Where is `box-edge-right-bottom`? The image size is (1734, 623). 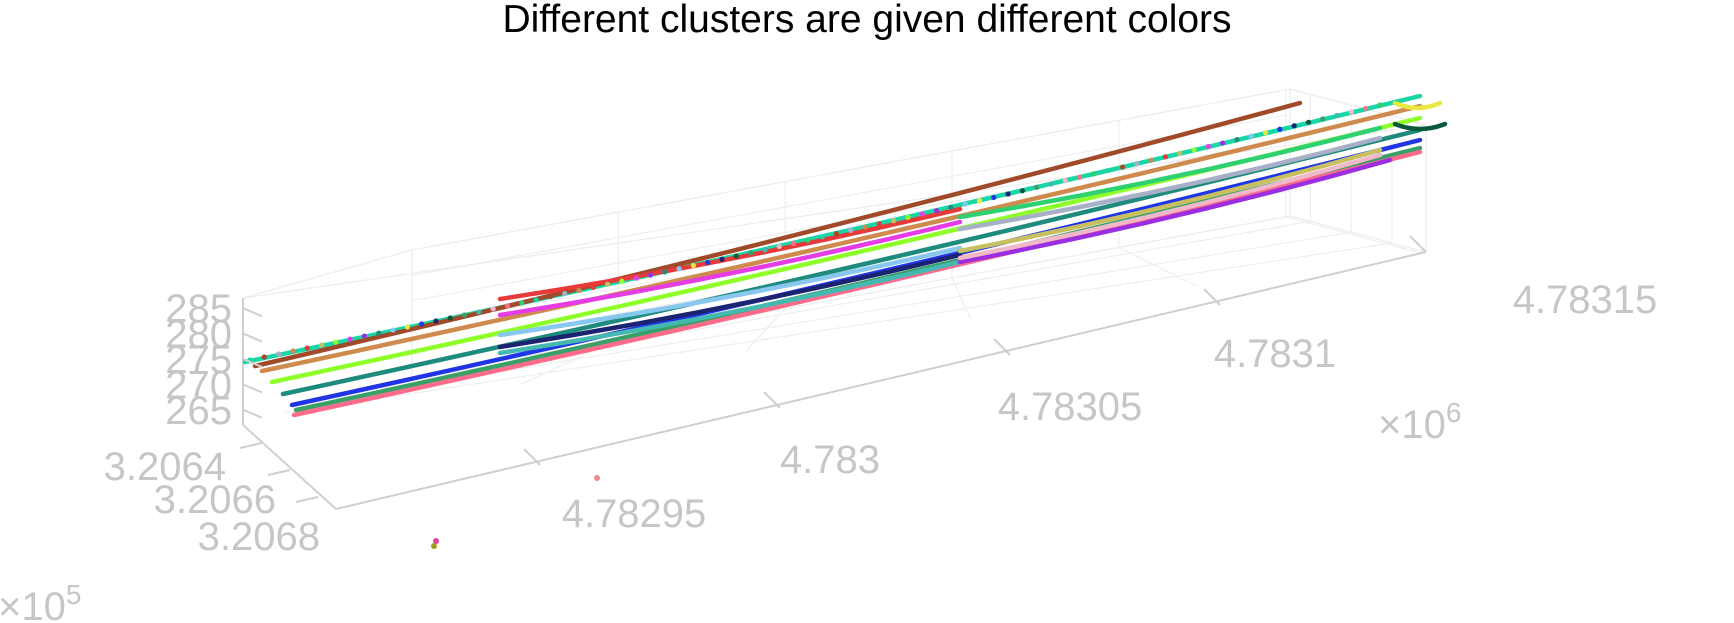
box-edge-right-bottom is located at coordinates (1358, 234).